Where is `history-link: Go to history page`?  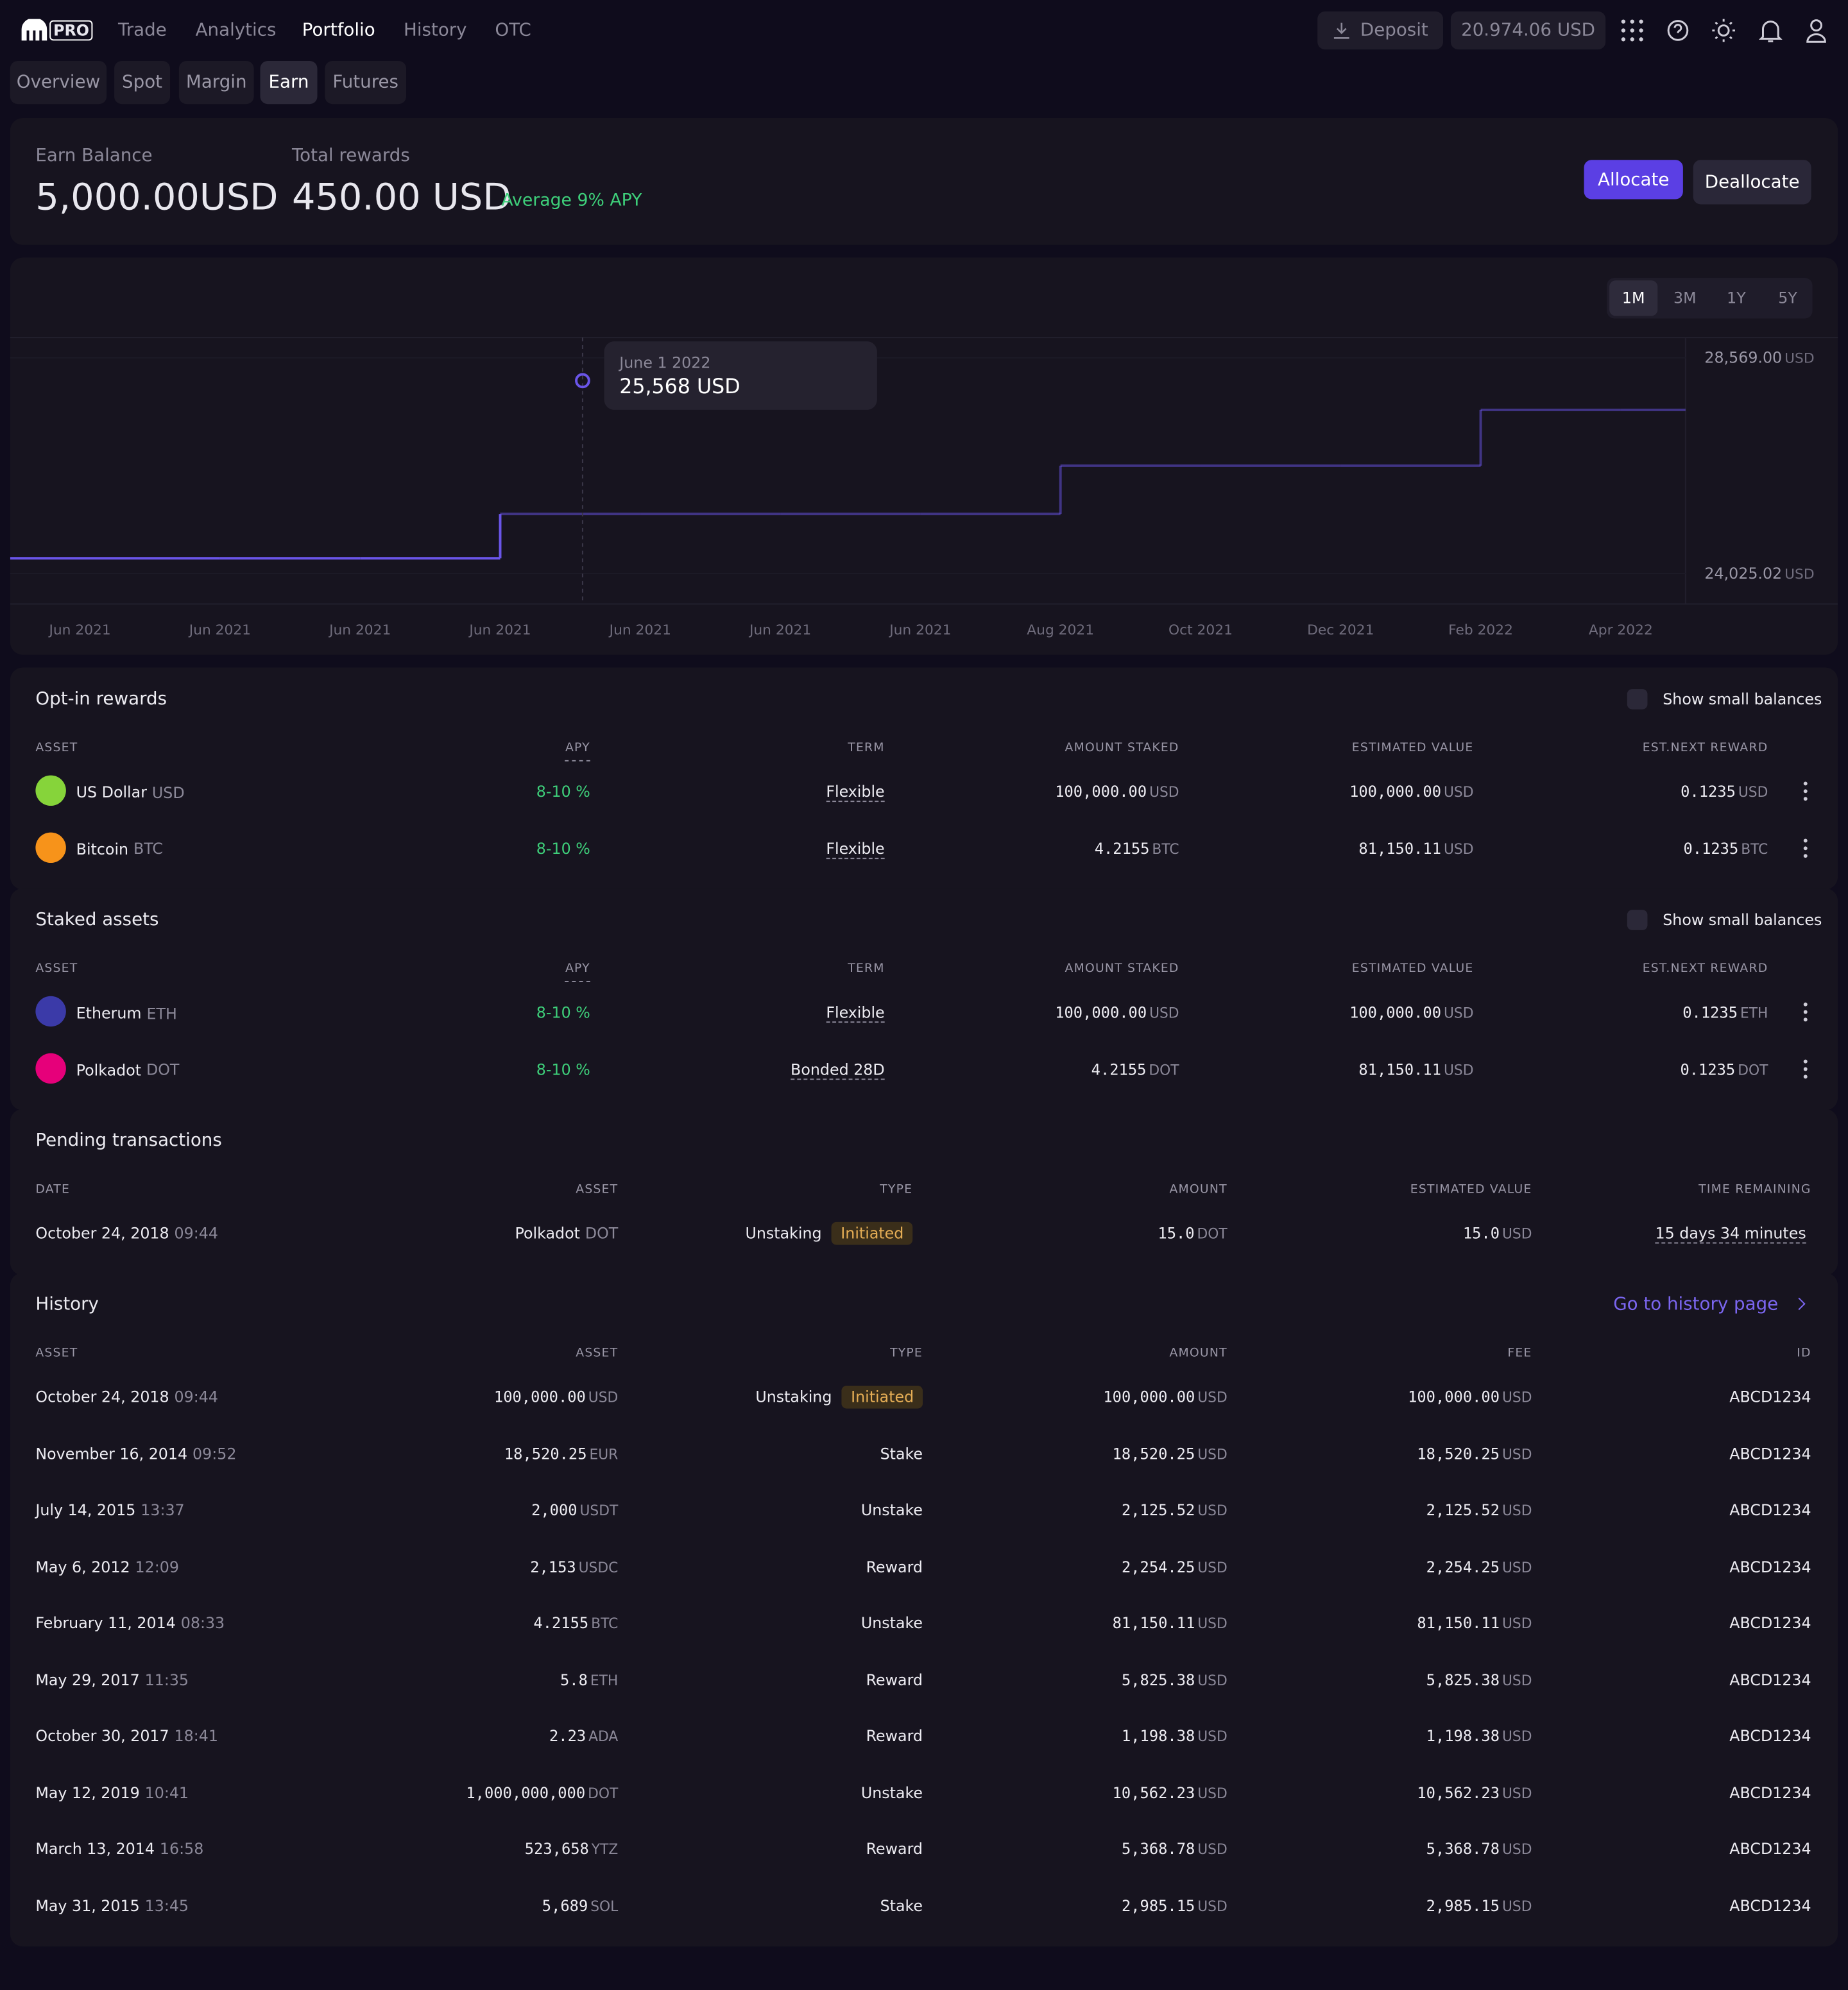 history-link: Go to history page is located at coordinates (1696, 1304).